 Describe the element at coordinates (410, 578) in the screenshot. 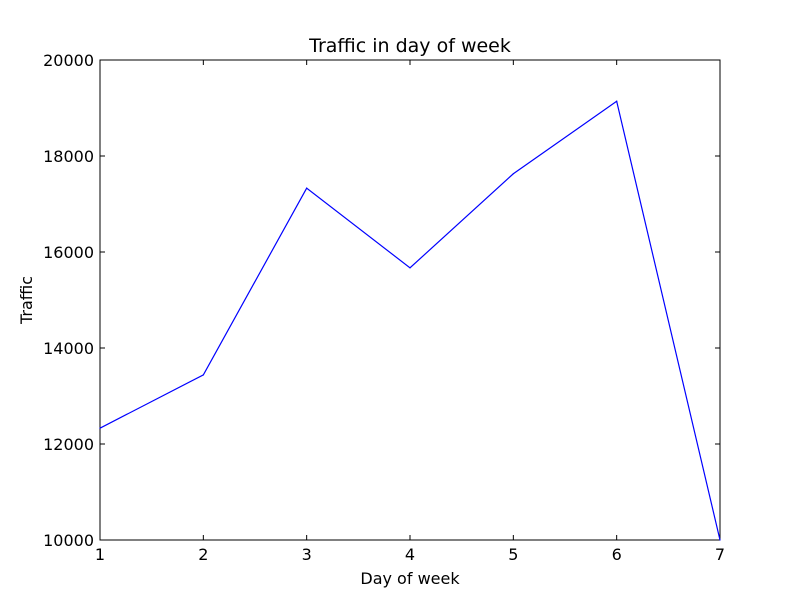

I see `x-axis-label: Day of week` at that location.